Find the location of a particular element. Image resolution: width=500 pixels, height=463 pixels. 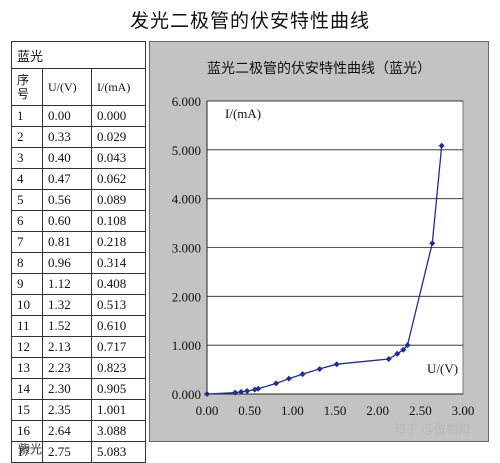

y-tick-label: 3.000 is located at coordinates (186, 248).